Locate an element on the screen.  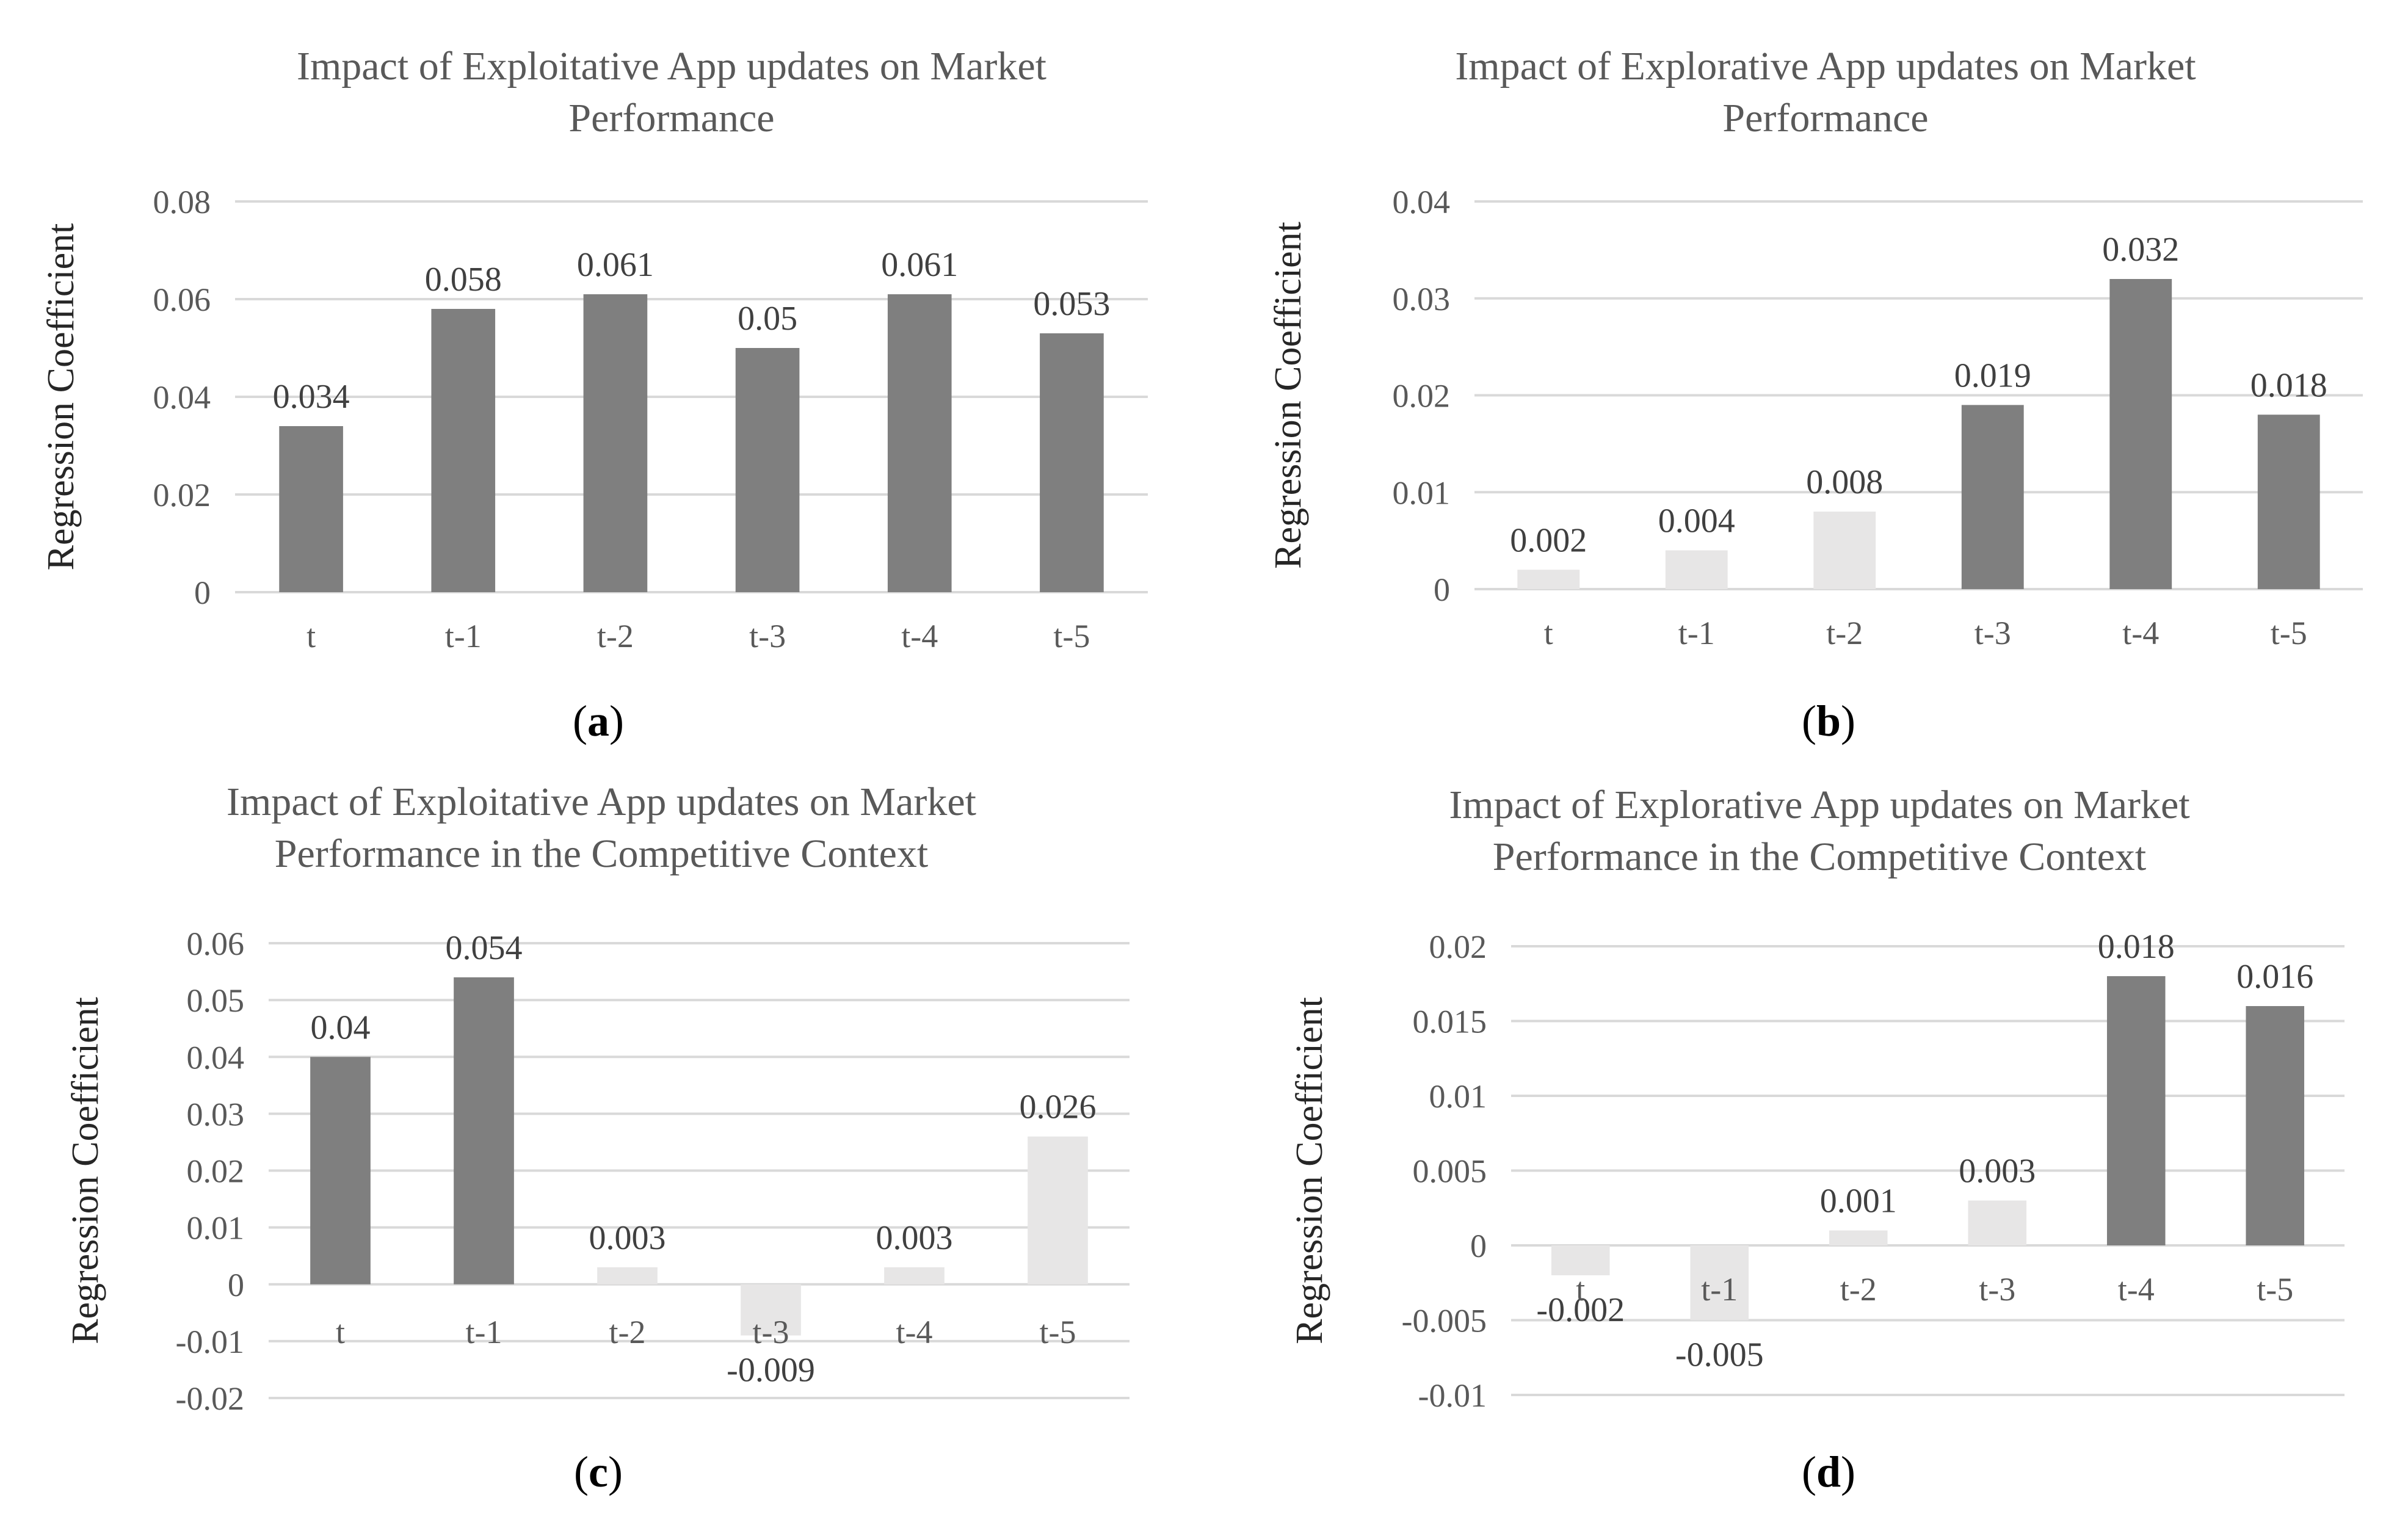
chart-c-ylabel: Regression Coefficient is located at coordinates (85, 1170).